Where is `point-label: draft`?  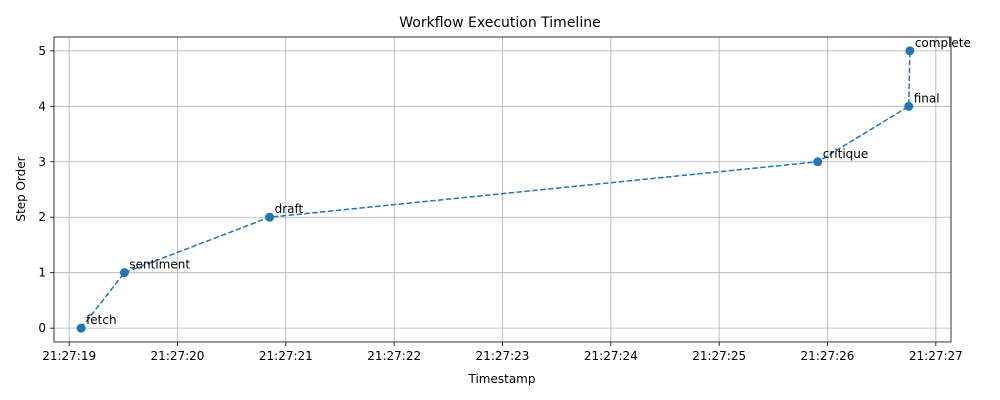 point-label: draft is located at coordinates (289, 209).